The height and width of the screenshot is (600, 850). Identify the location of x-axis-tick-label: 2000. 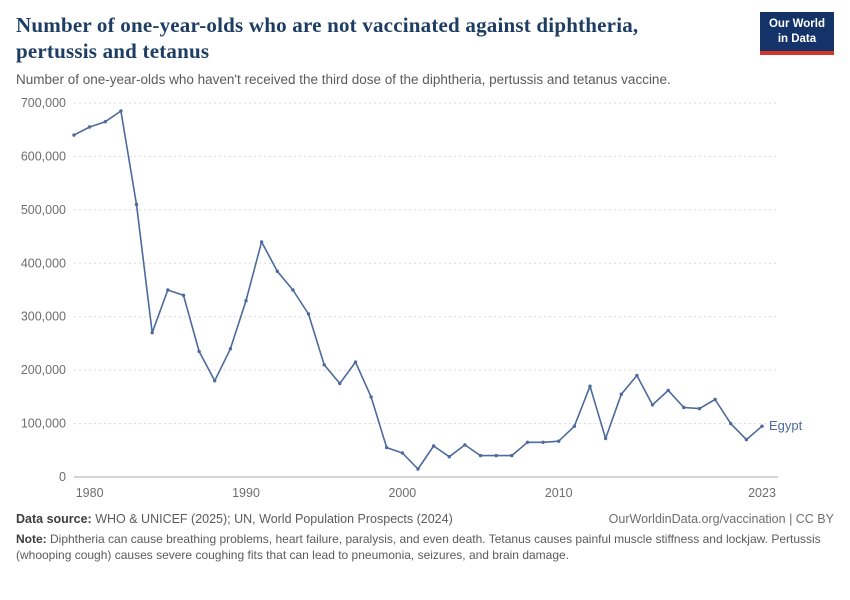
(402, 493).